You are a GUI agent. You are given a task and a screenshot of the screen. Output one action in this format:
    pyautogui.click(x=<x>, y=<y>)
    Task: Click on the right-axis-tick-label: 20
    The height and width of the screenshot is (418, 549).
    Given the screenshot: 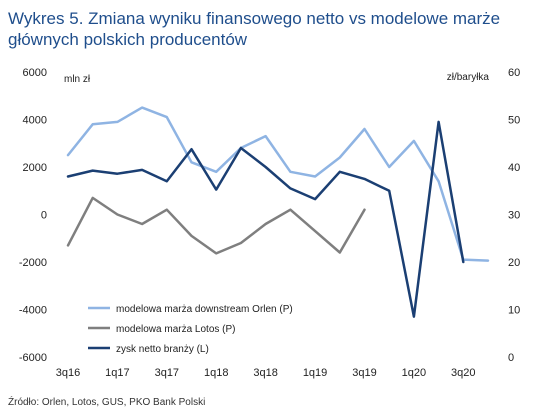 What is the action you would take?
    pyautogui.click(x=514, y=263)
    